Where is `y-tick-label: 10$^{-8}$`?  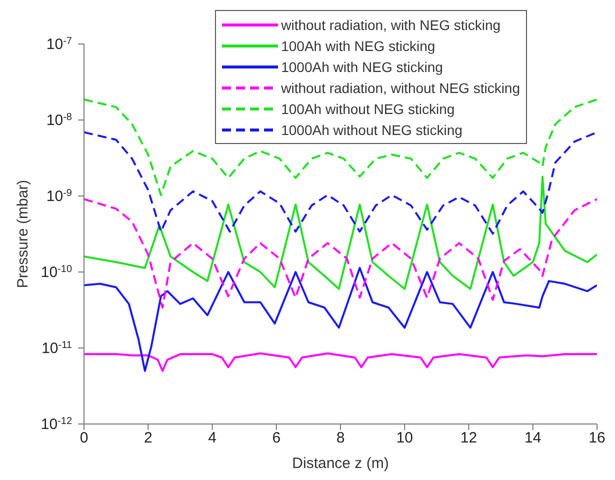 y-tick-label: 10$^{-8}$ is located at coordinates (59, 120).